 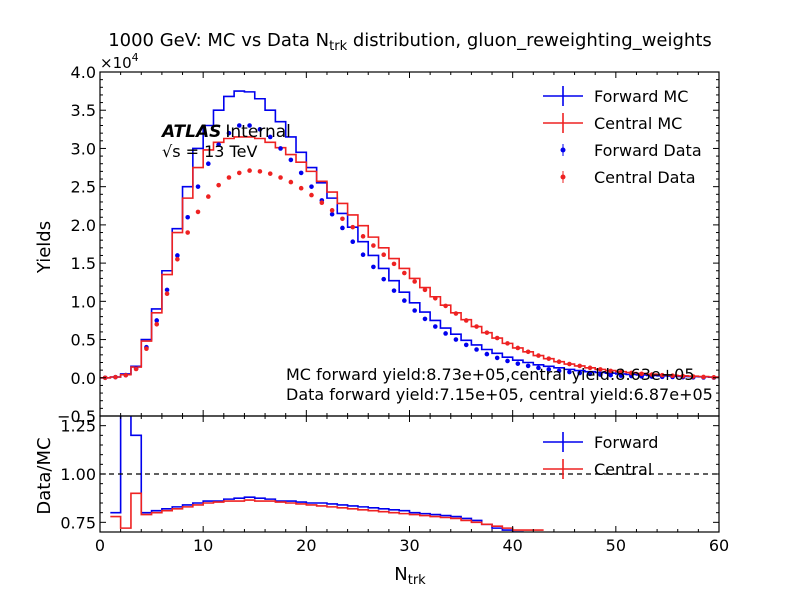 I want to click on atlas-energy: √s = 13 TeV, so click(x=209, y=151).